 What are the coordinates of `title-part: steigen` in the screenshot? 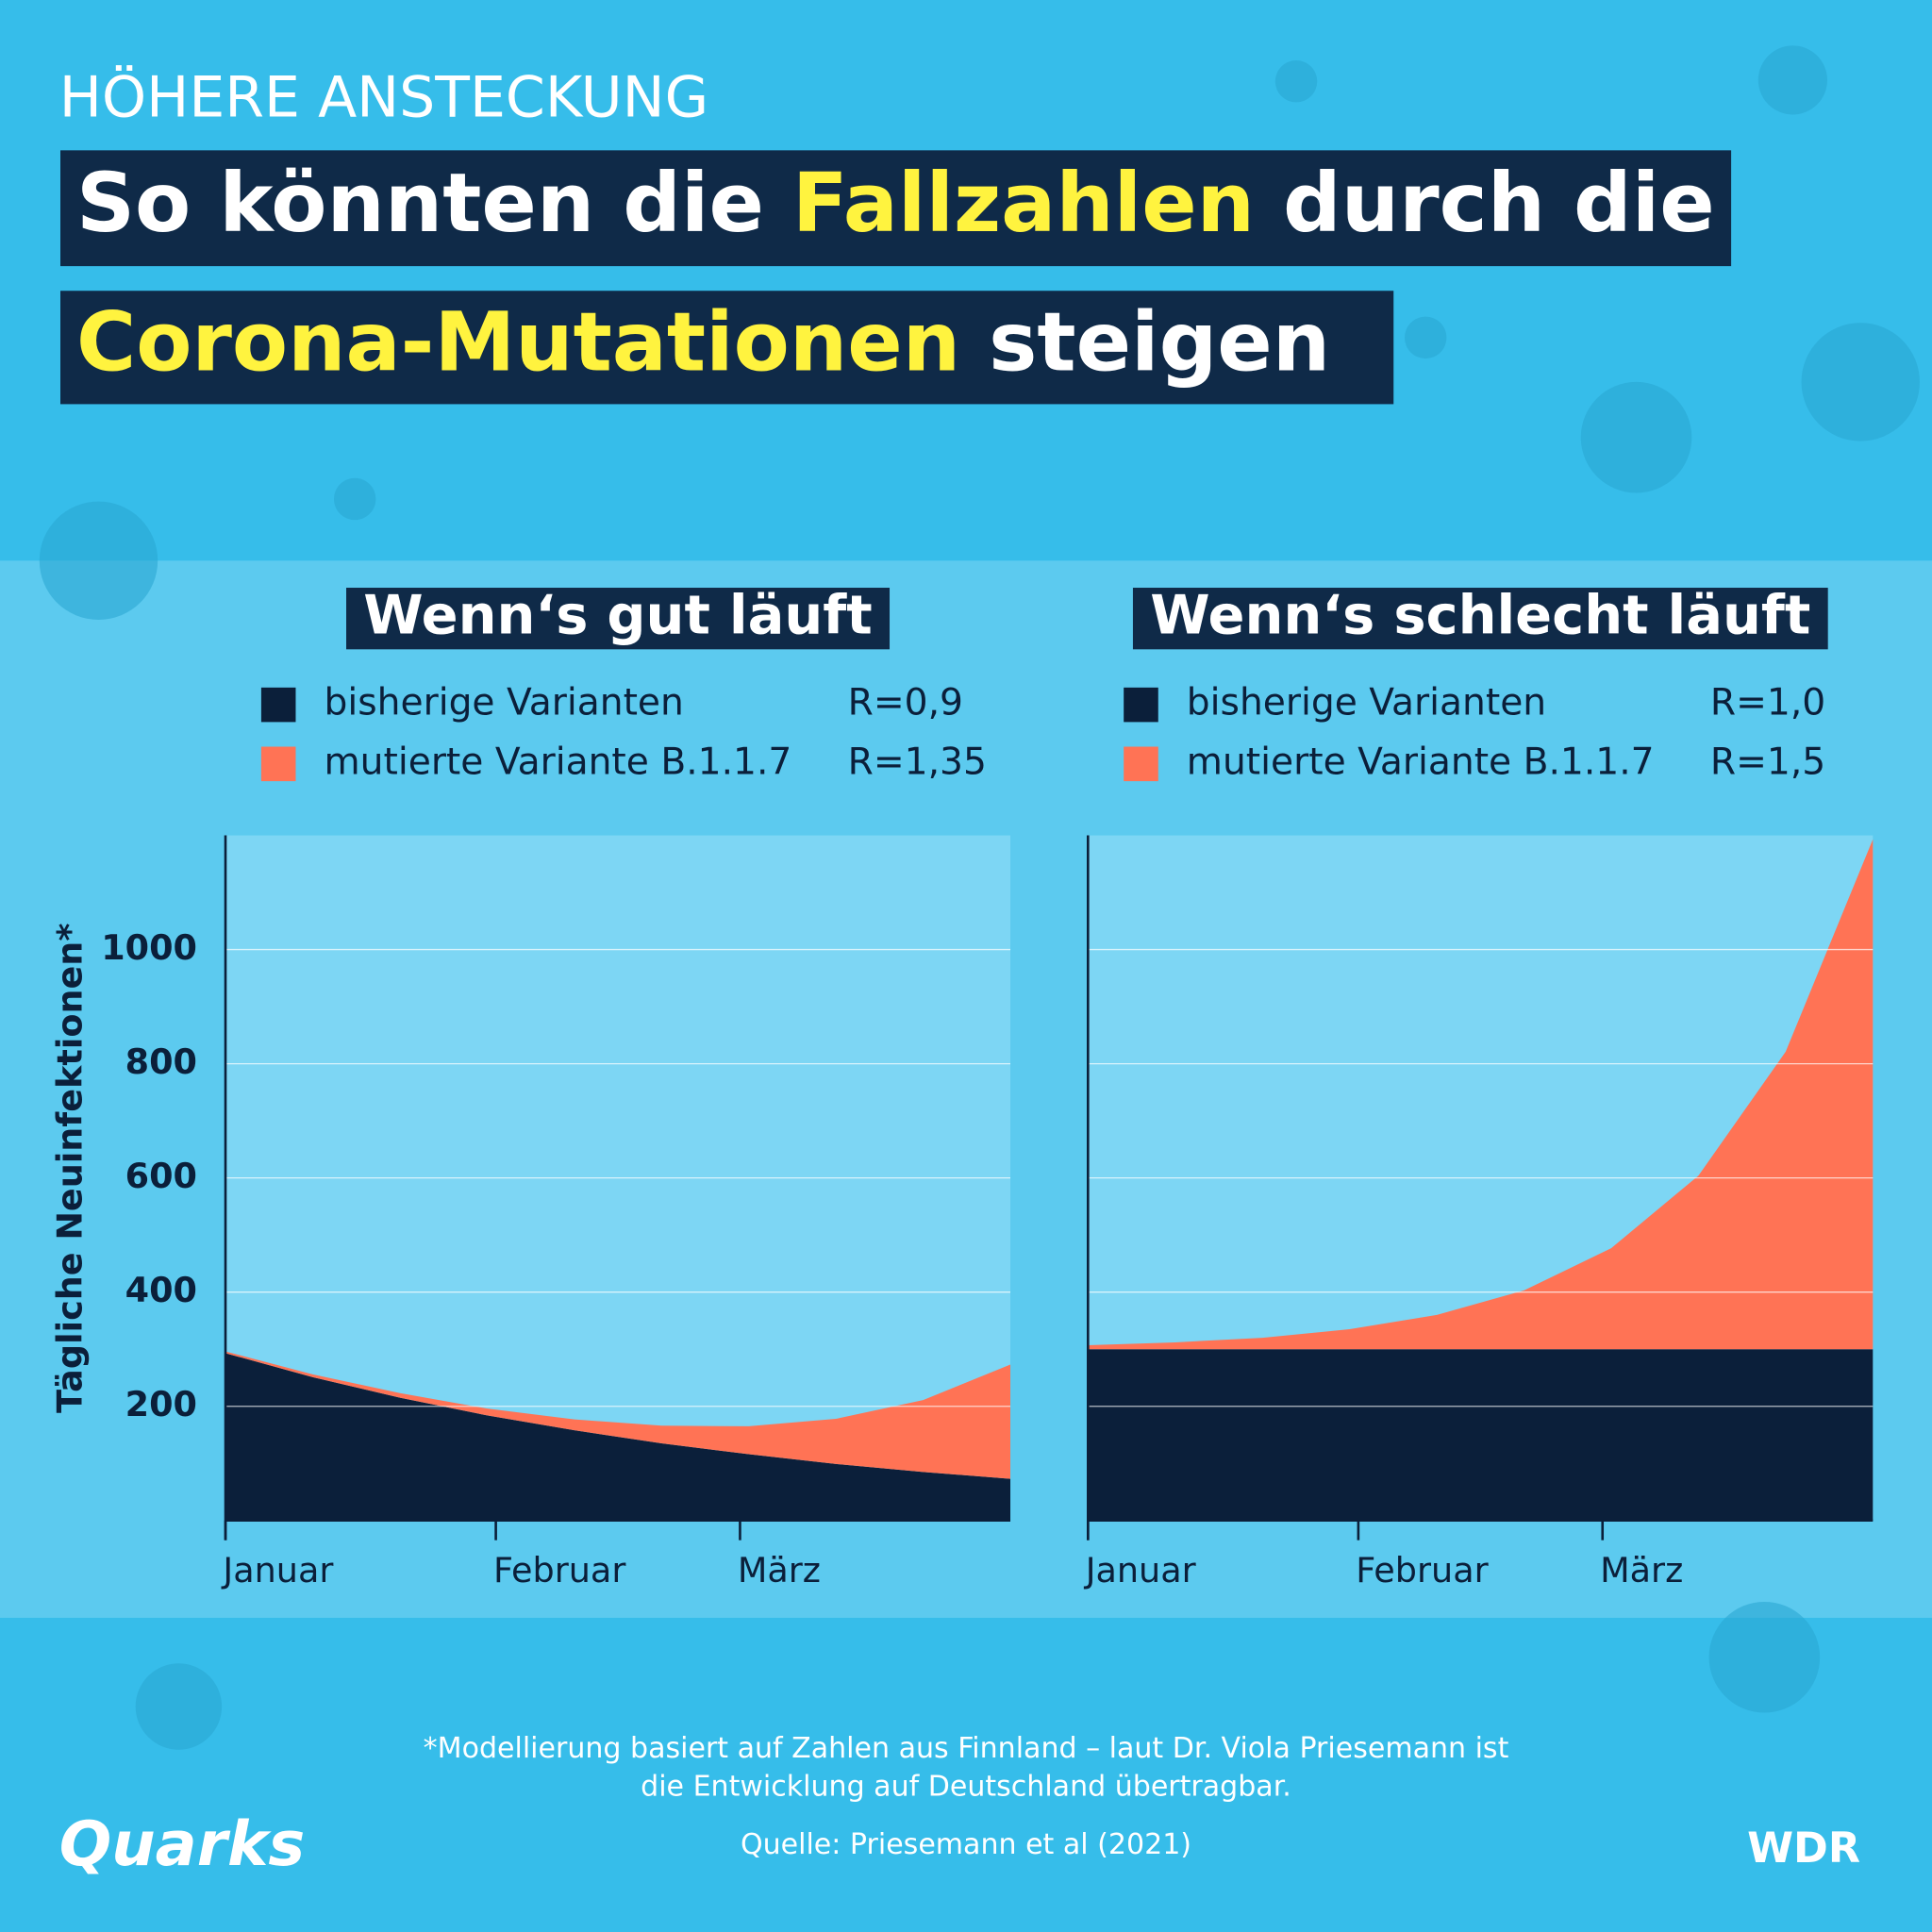 It's located at (1160, 344).